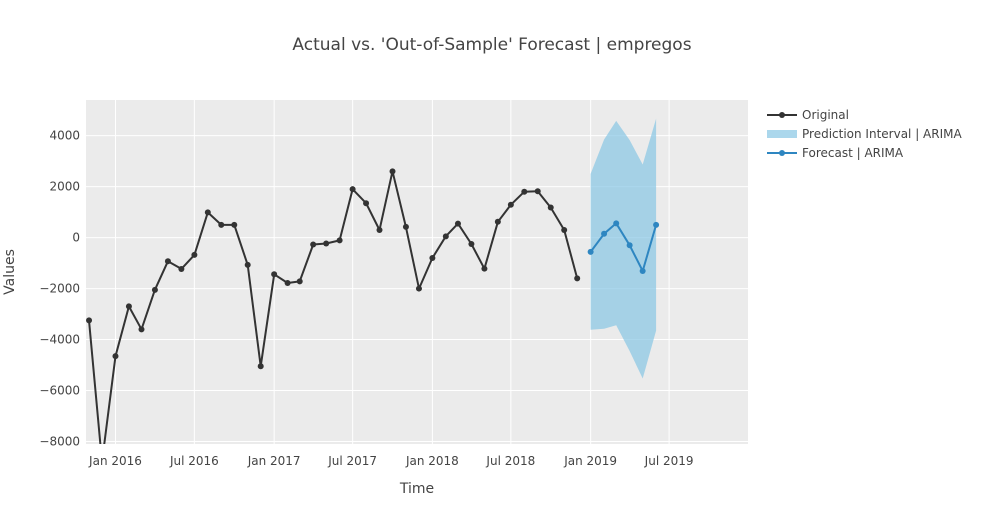 Image resolution: width=983 pixels, height=525 pixels. I want to click on forecast-arima-line, so click(623, 247).